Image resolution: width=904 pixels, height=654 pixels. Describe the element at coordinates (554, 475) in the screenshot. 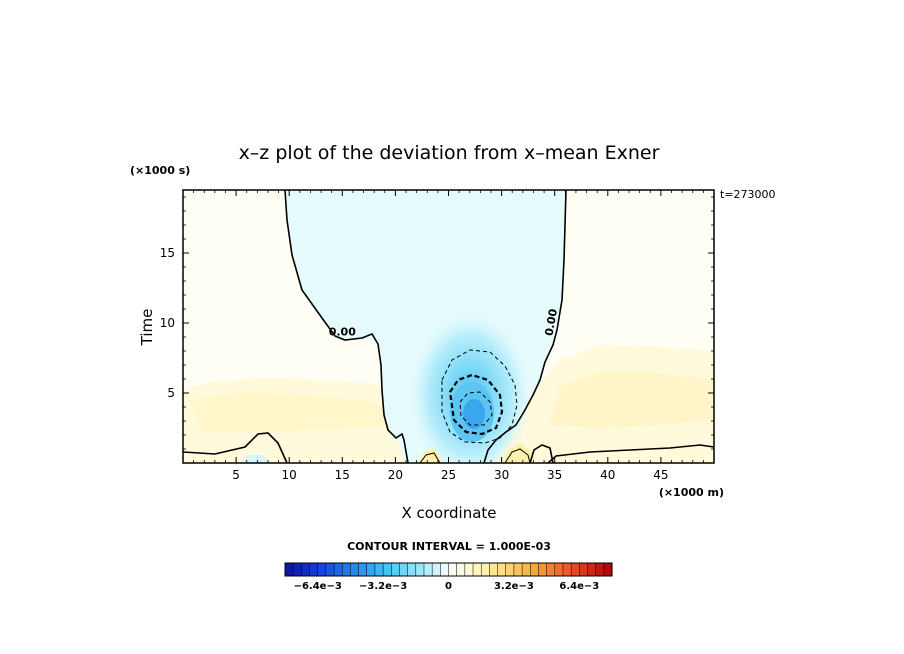

I see `x-tick-label: 35` at that location.